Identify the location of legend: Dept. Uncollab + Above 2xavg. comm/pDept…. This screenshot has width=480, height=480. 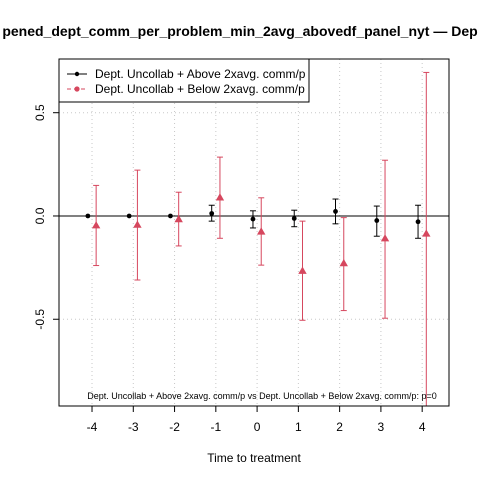
(184, 80).